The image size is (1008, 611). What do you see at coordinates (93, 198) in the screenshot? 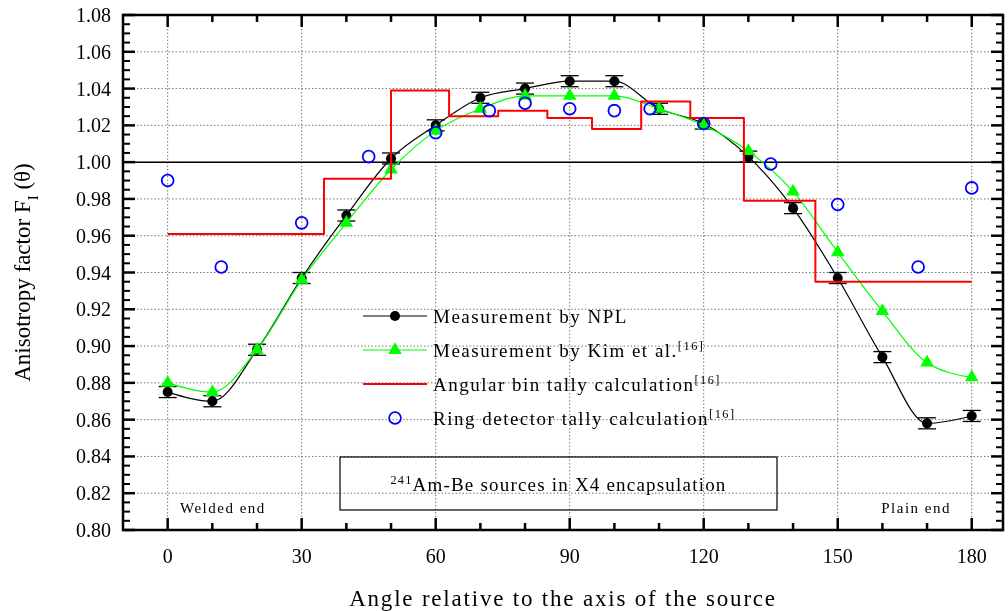
I see `y-tick-label: 0.98` at bounding box center [93, 198].